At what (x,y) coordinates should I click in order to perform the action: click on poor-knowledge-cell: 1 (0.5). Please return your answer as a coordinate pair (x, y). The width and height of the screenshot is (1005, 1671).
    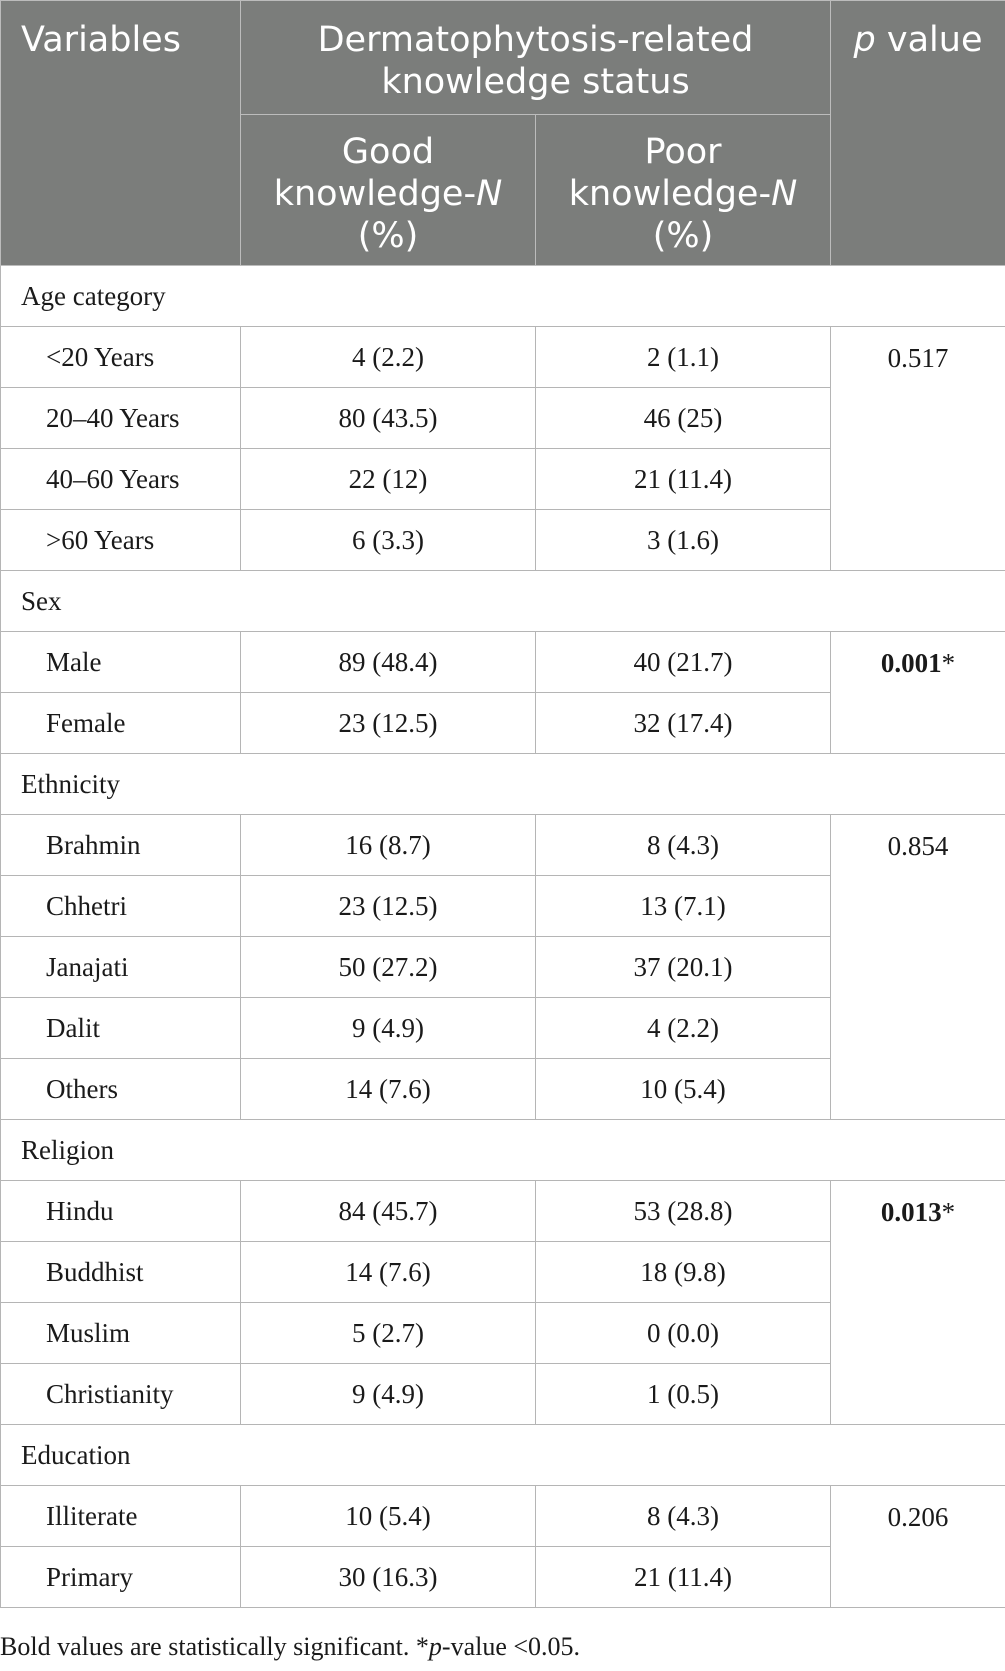
    Looking at the image, I should click on (683, 1394).